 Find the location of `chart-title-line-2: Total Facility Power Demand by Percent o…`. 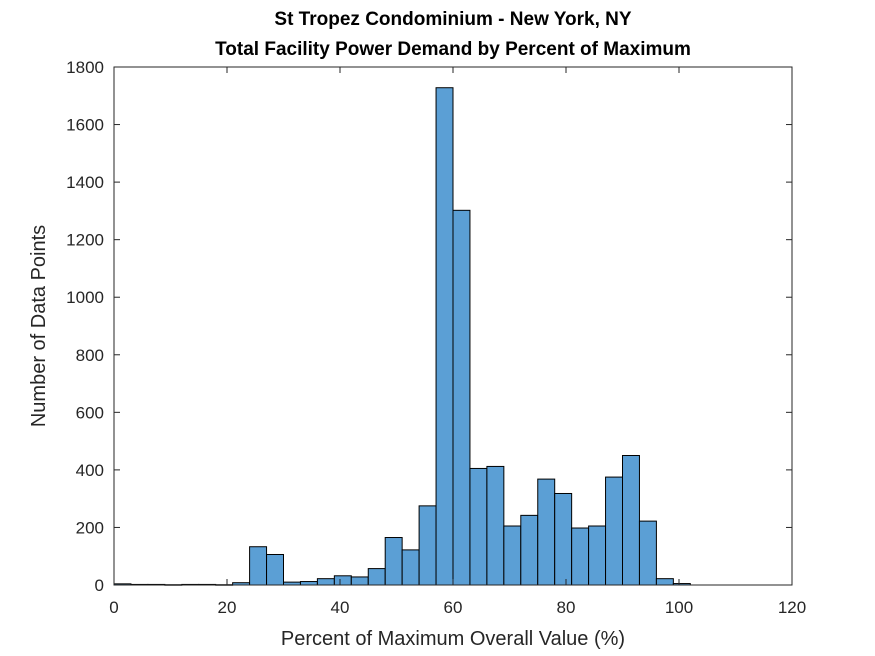

chart-title-line-2: Total Facility Power Demand by Percent o… is located at coordinates (453, 49).